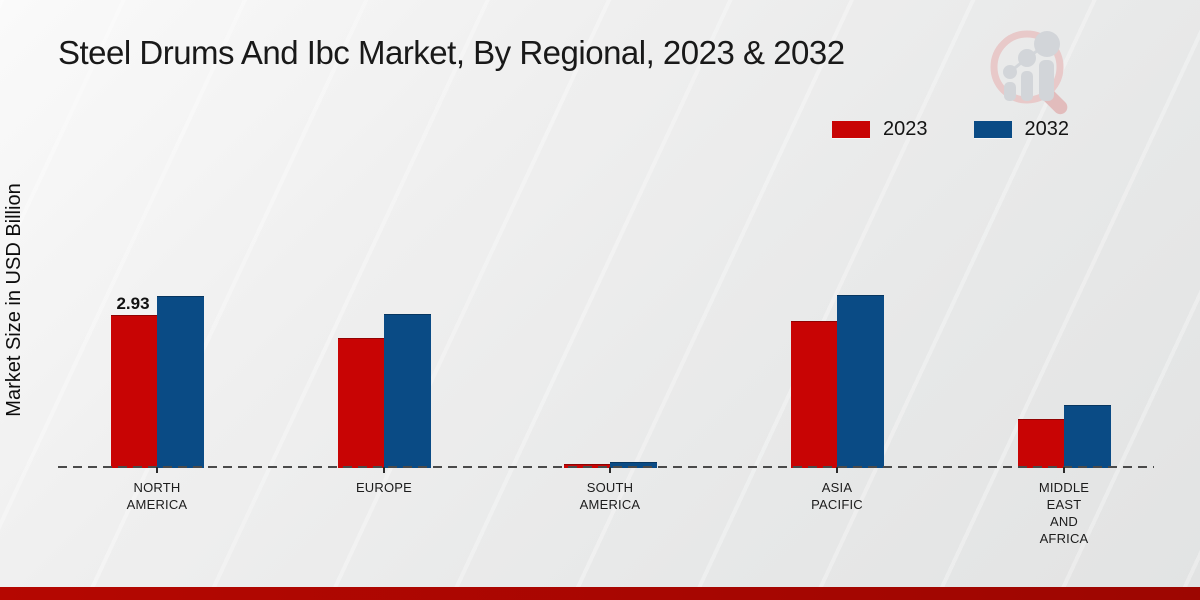  Describe the element at coordinates (880, 129) in the screenshot. I see `legend-item-2023: 2023` at that location.